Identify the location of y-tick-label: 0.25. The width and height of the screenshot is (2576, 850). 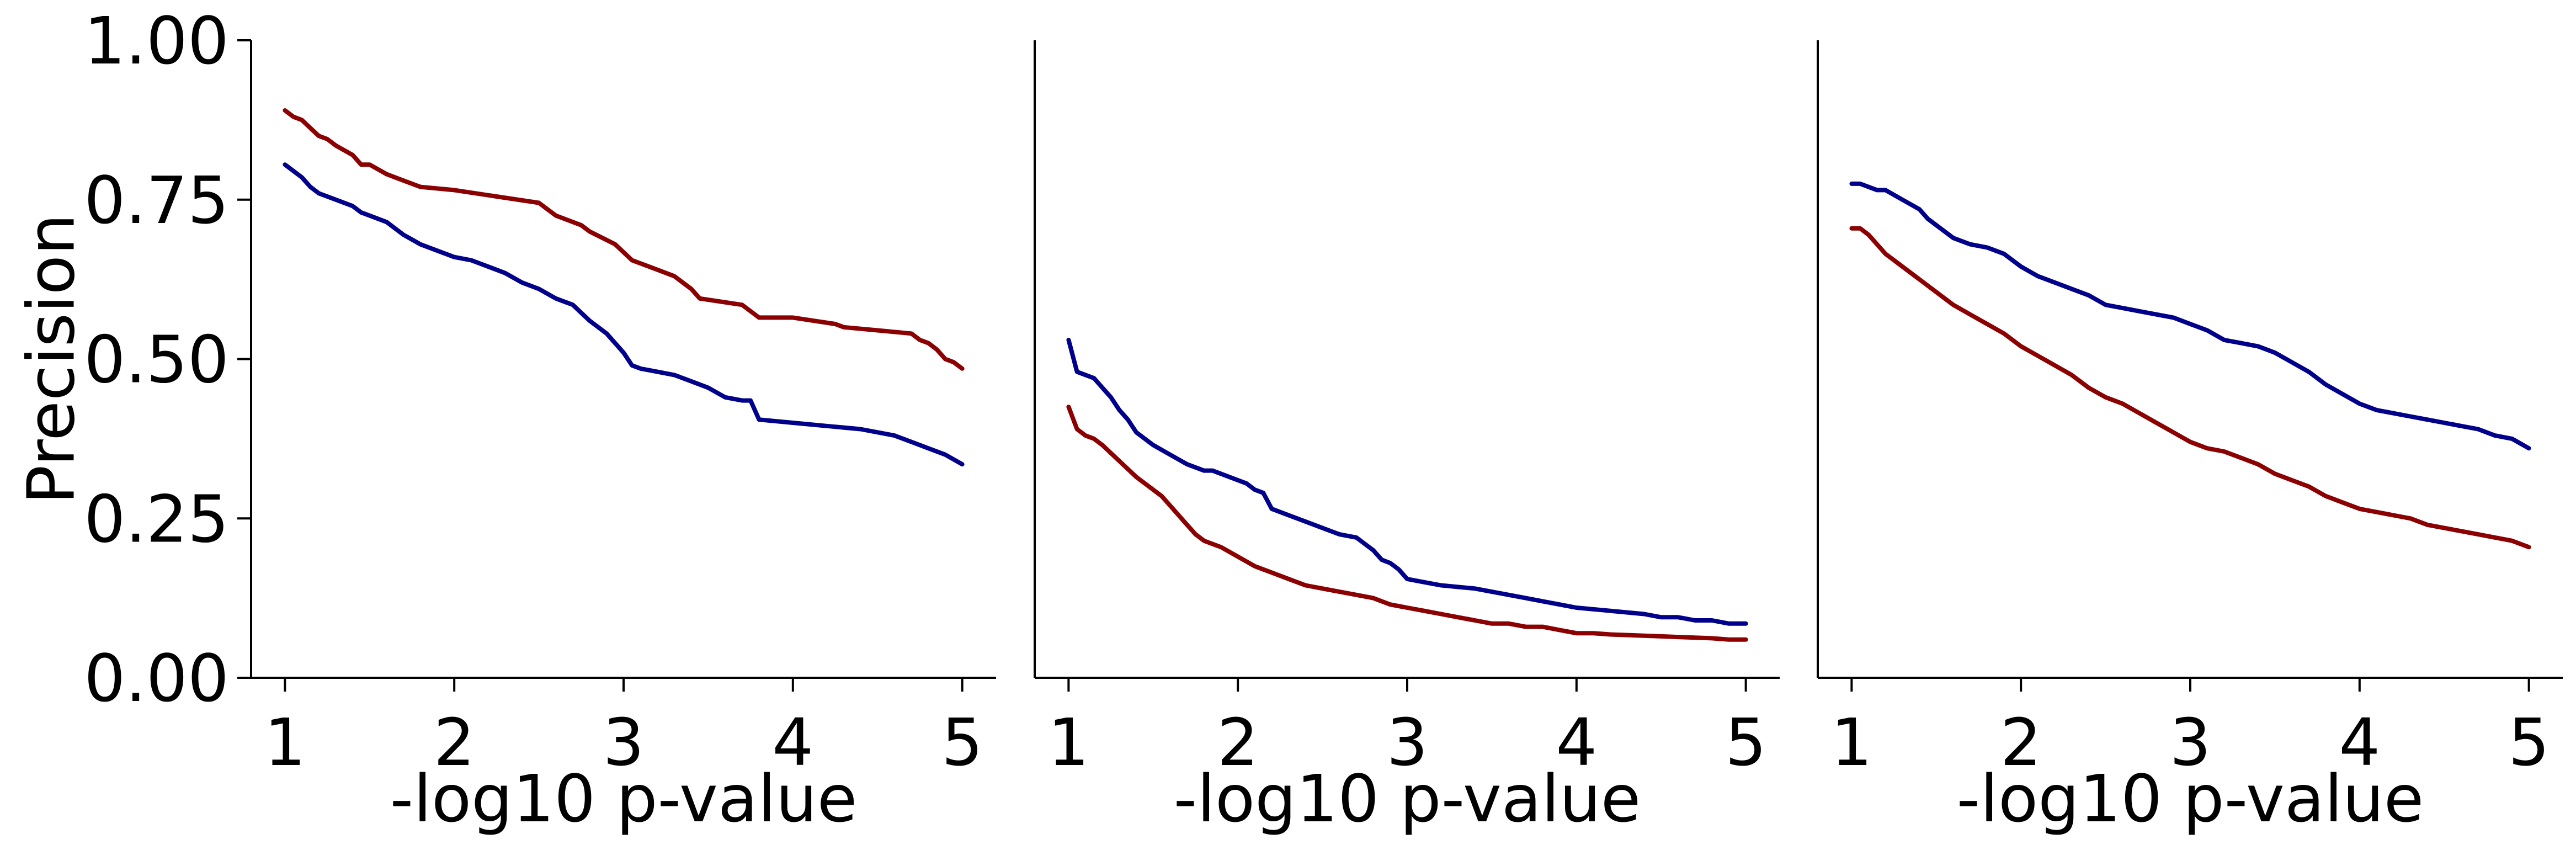
(156, 519).